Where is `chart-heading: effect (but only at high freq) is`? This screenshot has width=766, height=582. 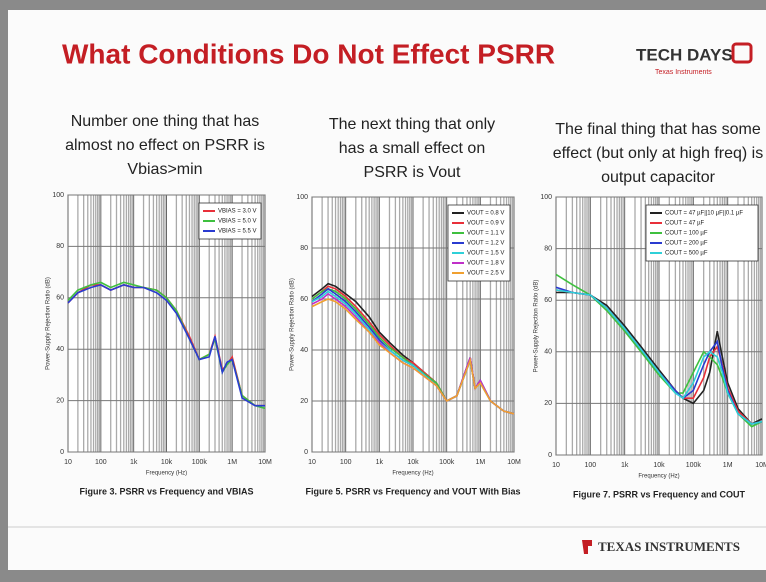 chart-heading: effect (but only at high freq) is is located at coordinates (658, 153).